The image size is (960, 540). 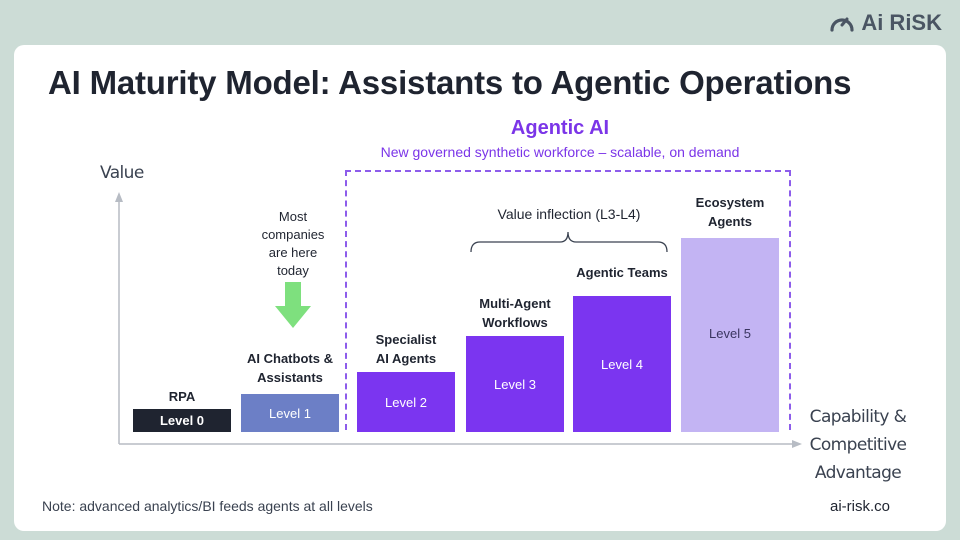 I want to click on level-3-label: Level 3, so click(x=515, y=384).